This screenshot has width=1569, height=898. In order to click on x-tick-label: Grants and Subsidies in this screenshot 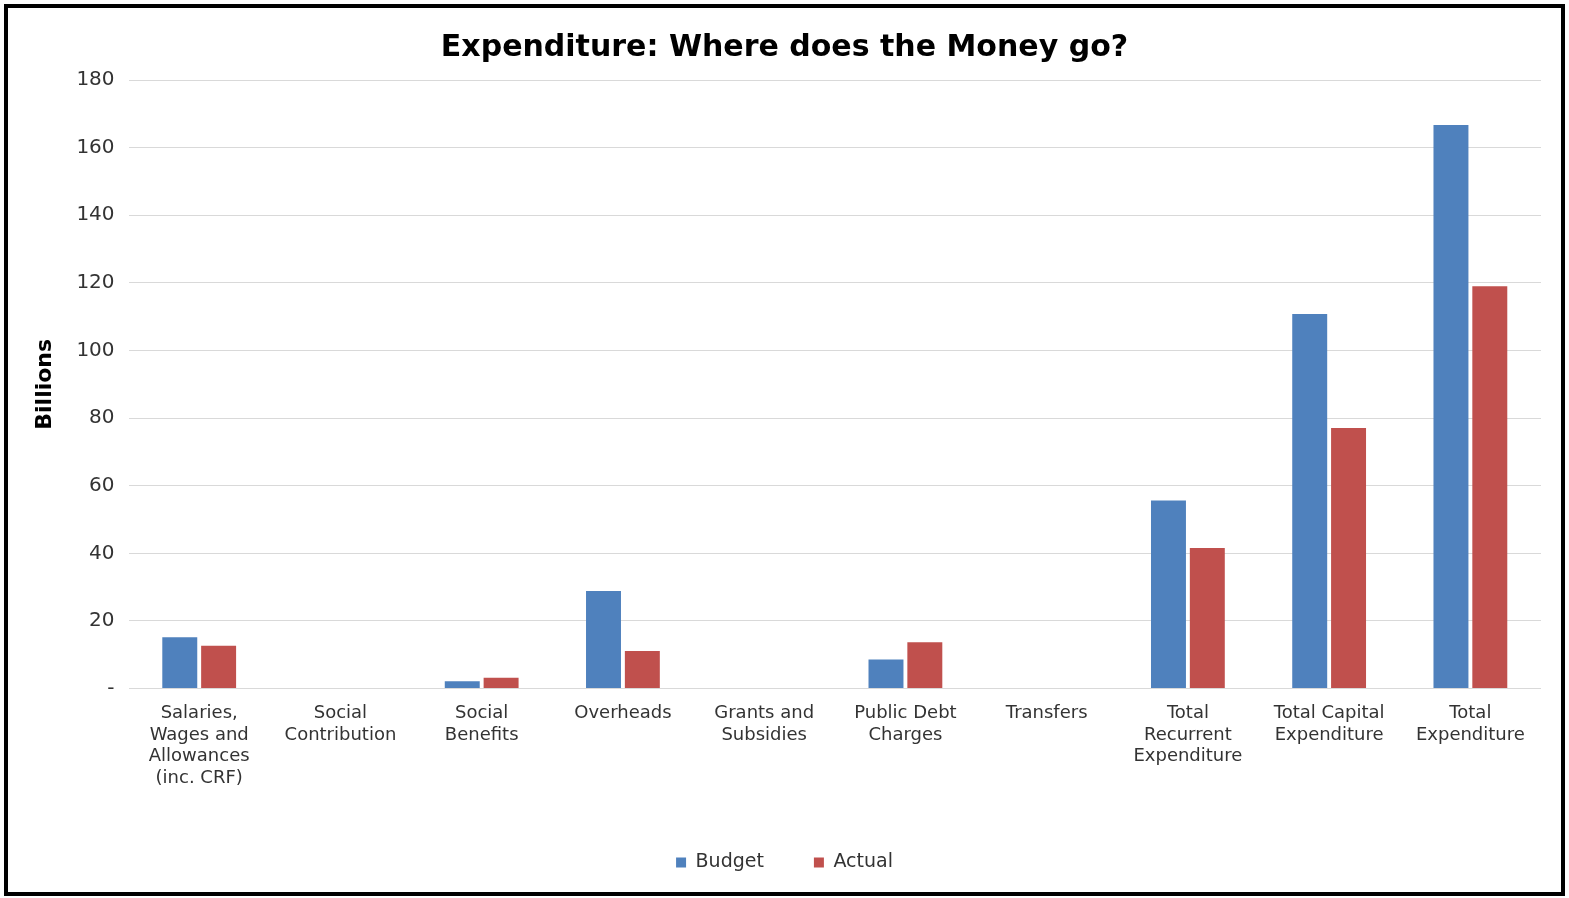, I will do `click(764, 722)`.